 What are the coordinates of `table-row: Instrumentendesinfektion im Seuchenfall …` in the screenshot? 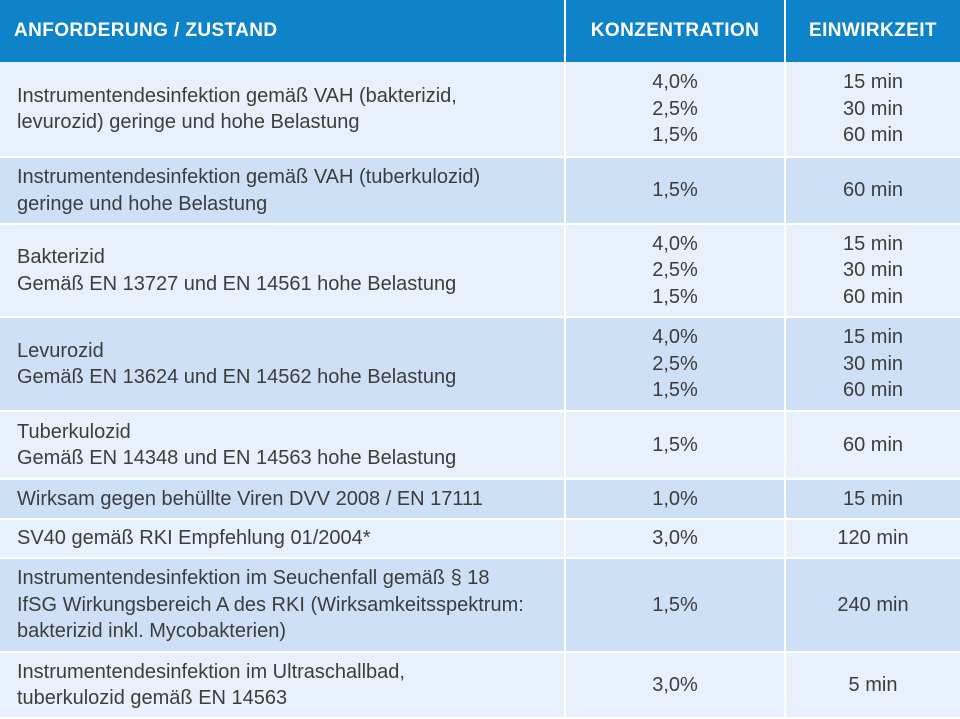 It's located at (480, 605).